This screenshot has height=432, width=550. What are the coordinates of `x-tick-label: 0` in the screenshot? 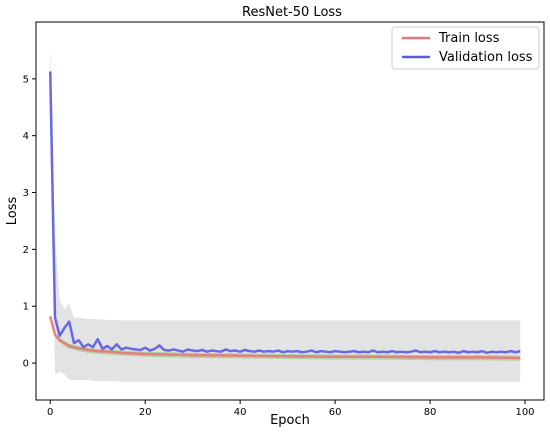 It's located at (50, 412).